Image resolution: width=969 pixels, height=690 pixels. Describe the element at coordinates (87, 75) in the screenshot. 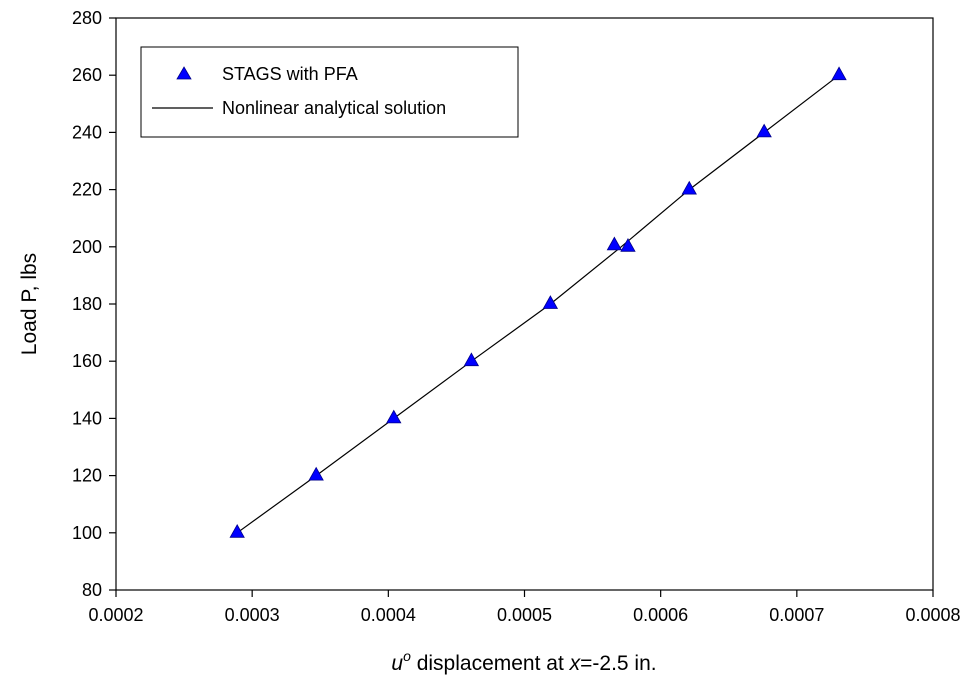

I see `y-tick-label: 260` at that location.